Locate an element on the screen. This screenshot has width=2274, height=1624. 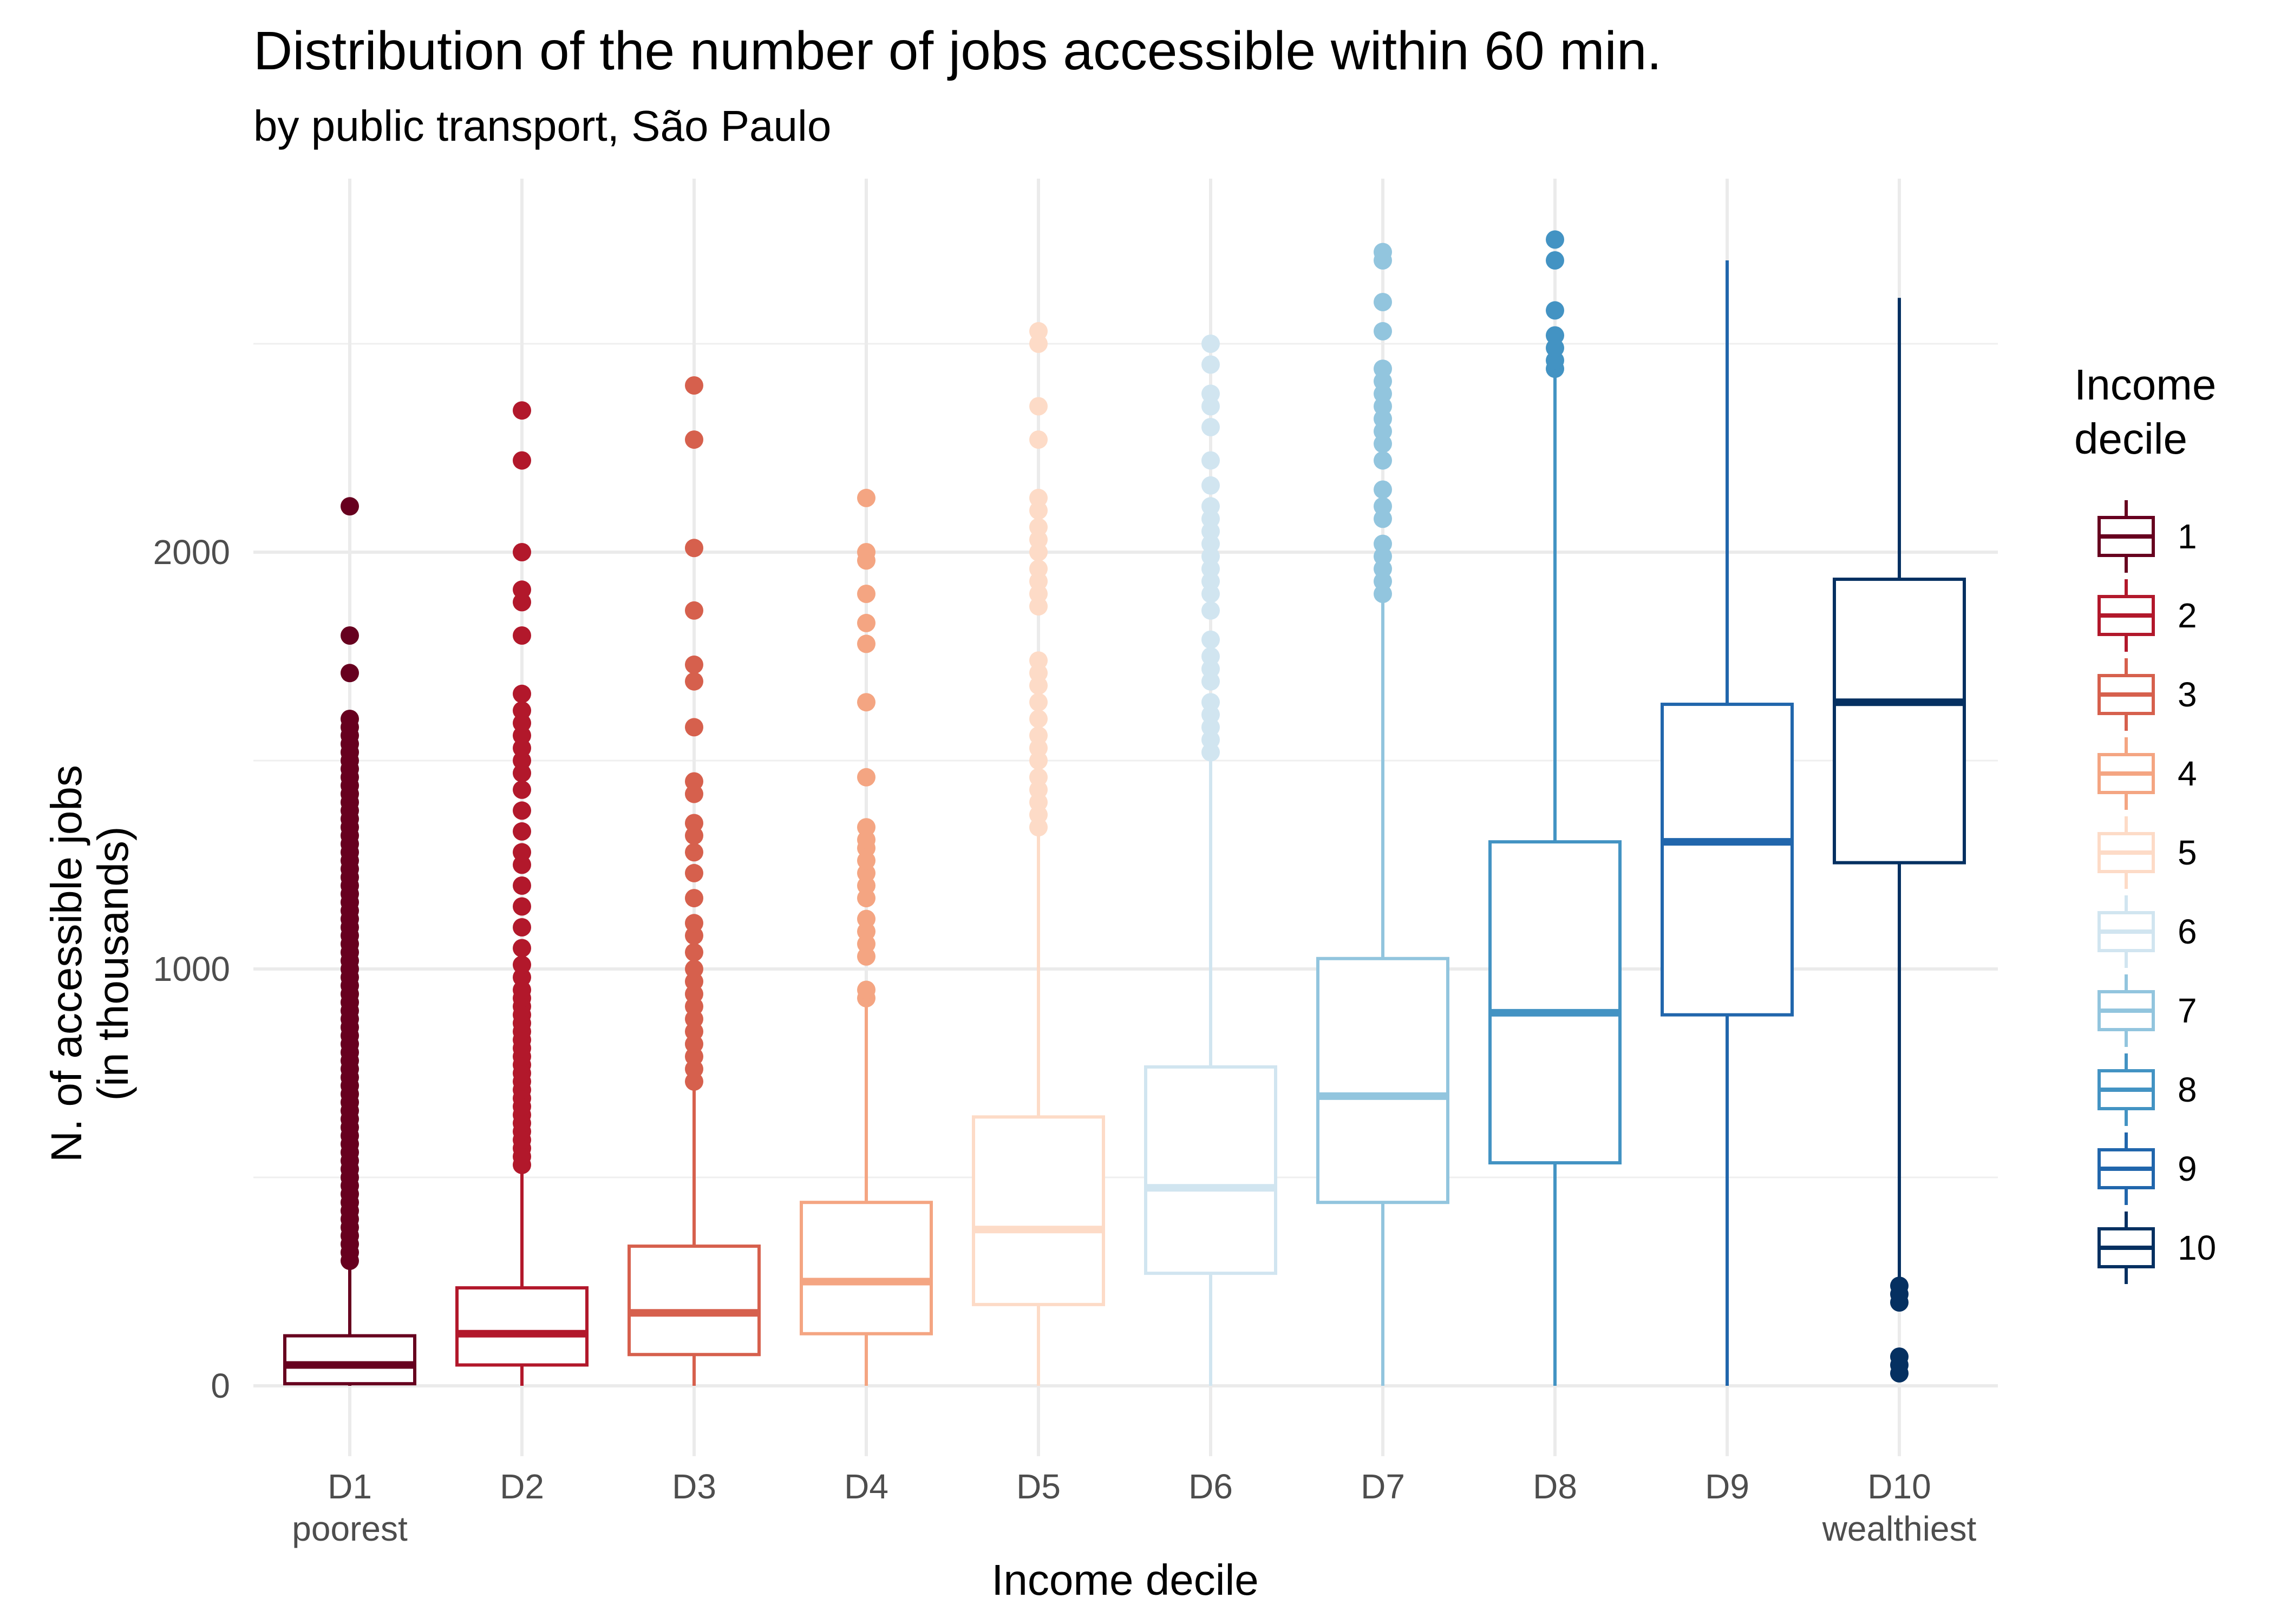
legend-item-3: 3 is located at coordinates (2147, 695).